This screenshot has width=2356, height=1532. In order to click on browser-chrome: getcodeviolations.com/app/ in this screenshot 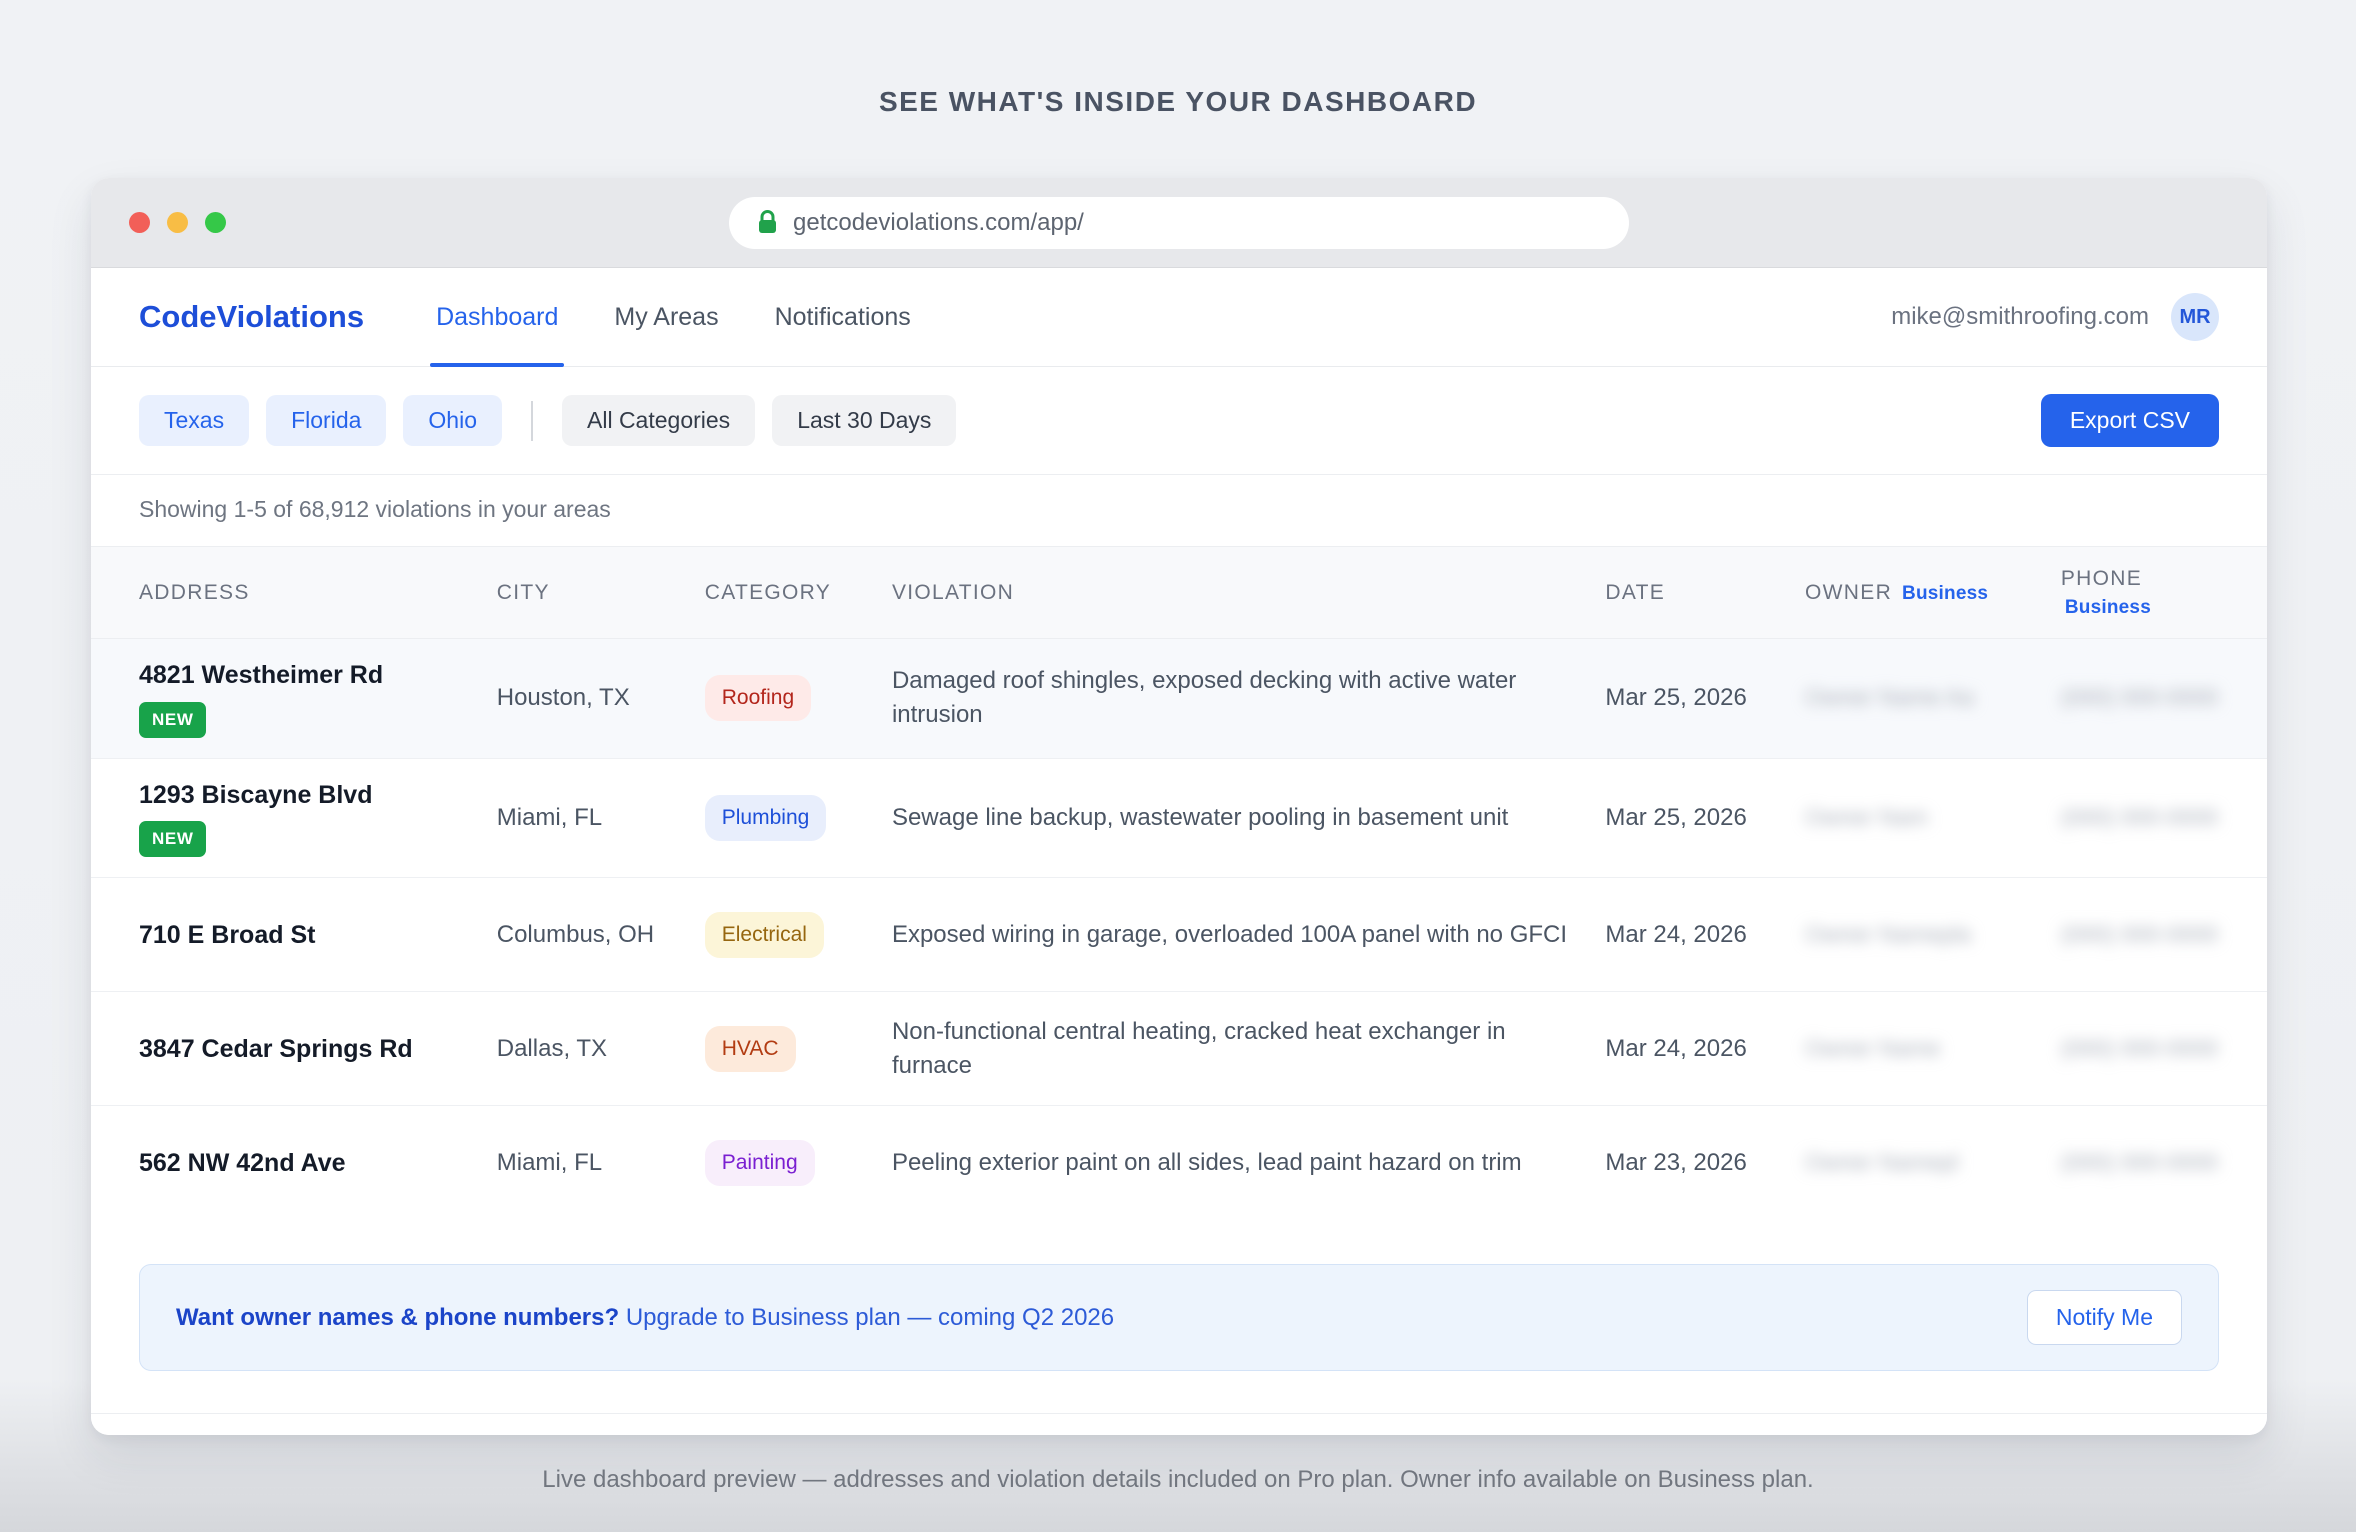, I will do `click(1179, 223)`.